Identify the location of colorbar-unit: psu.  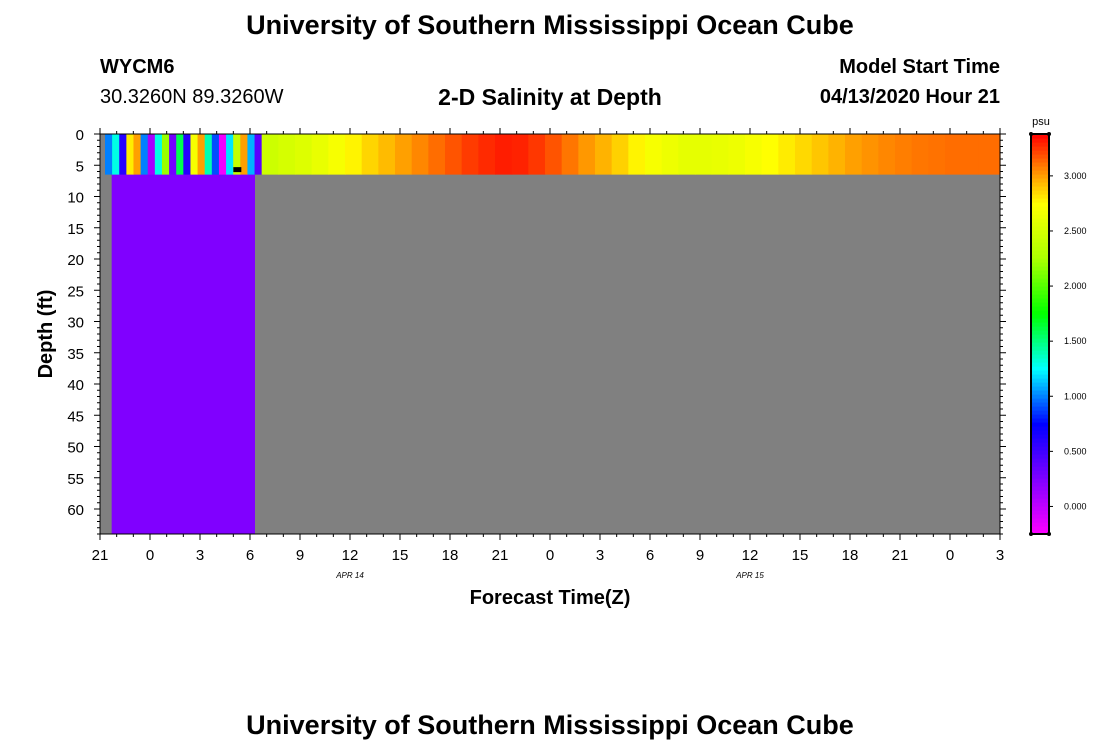
(1041, 122).